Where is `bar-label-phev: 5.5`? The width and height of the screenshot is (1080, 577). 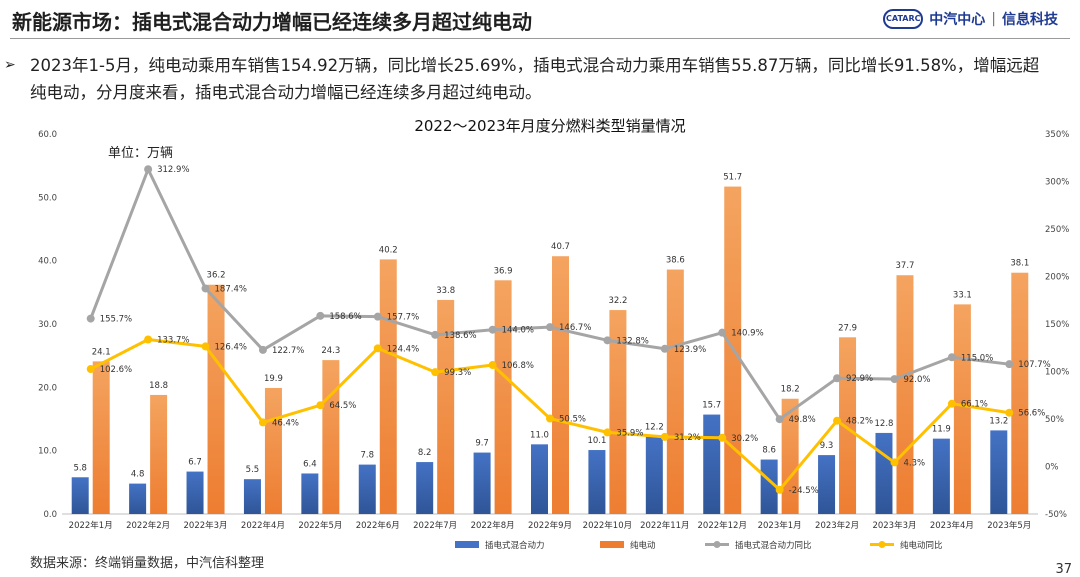 bar-label-phev: 5.5 is located at coordinates (253, 470).